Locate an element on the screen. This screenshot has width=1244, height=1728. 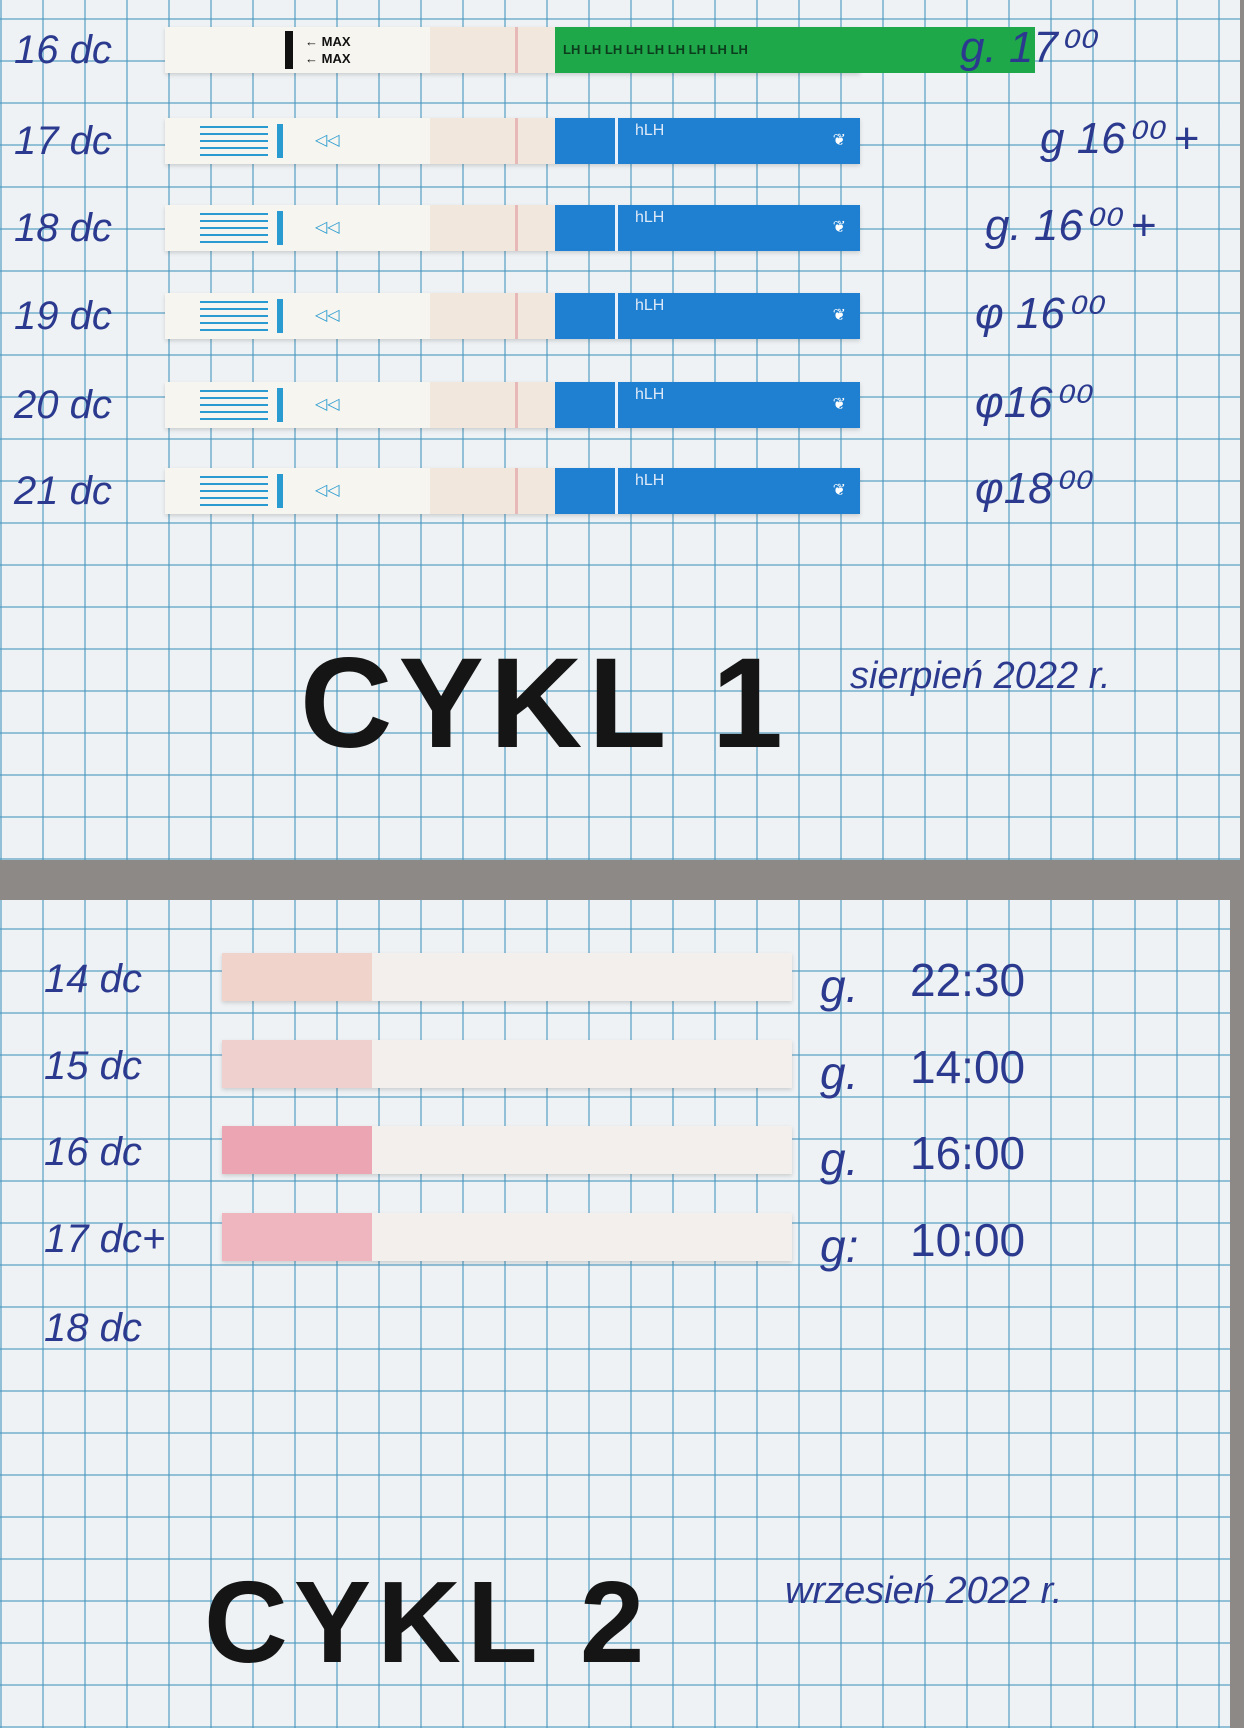
test-time: 22:30 is located at coordinates (968, 980).